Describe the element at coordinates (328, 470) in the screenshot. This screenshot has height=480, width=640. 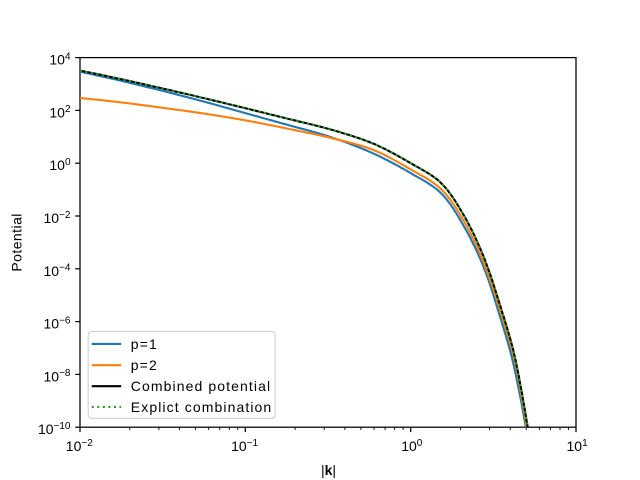
I see `svg-text: |k|` at that location.